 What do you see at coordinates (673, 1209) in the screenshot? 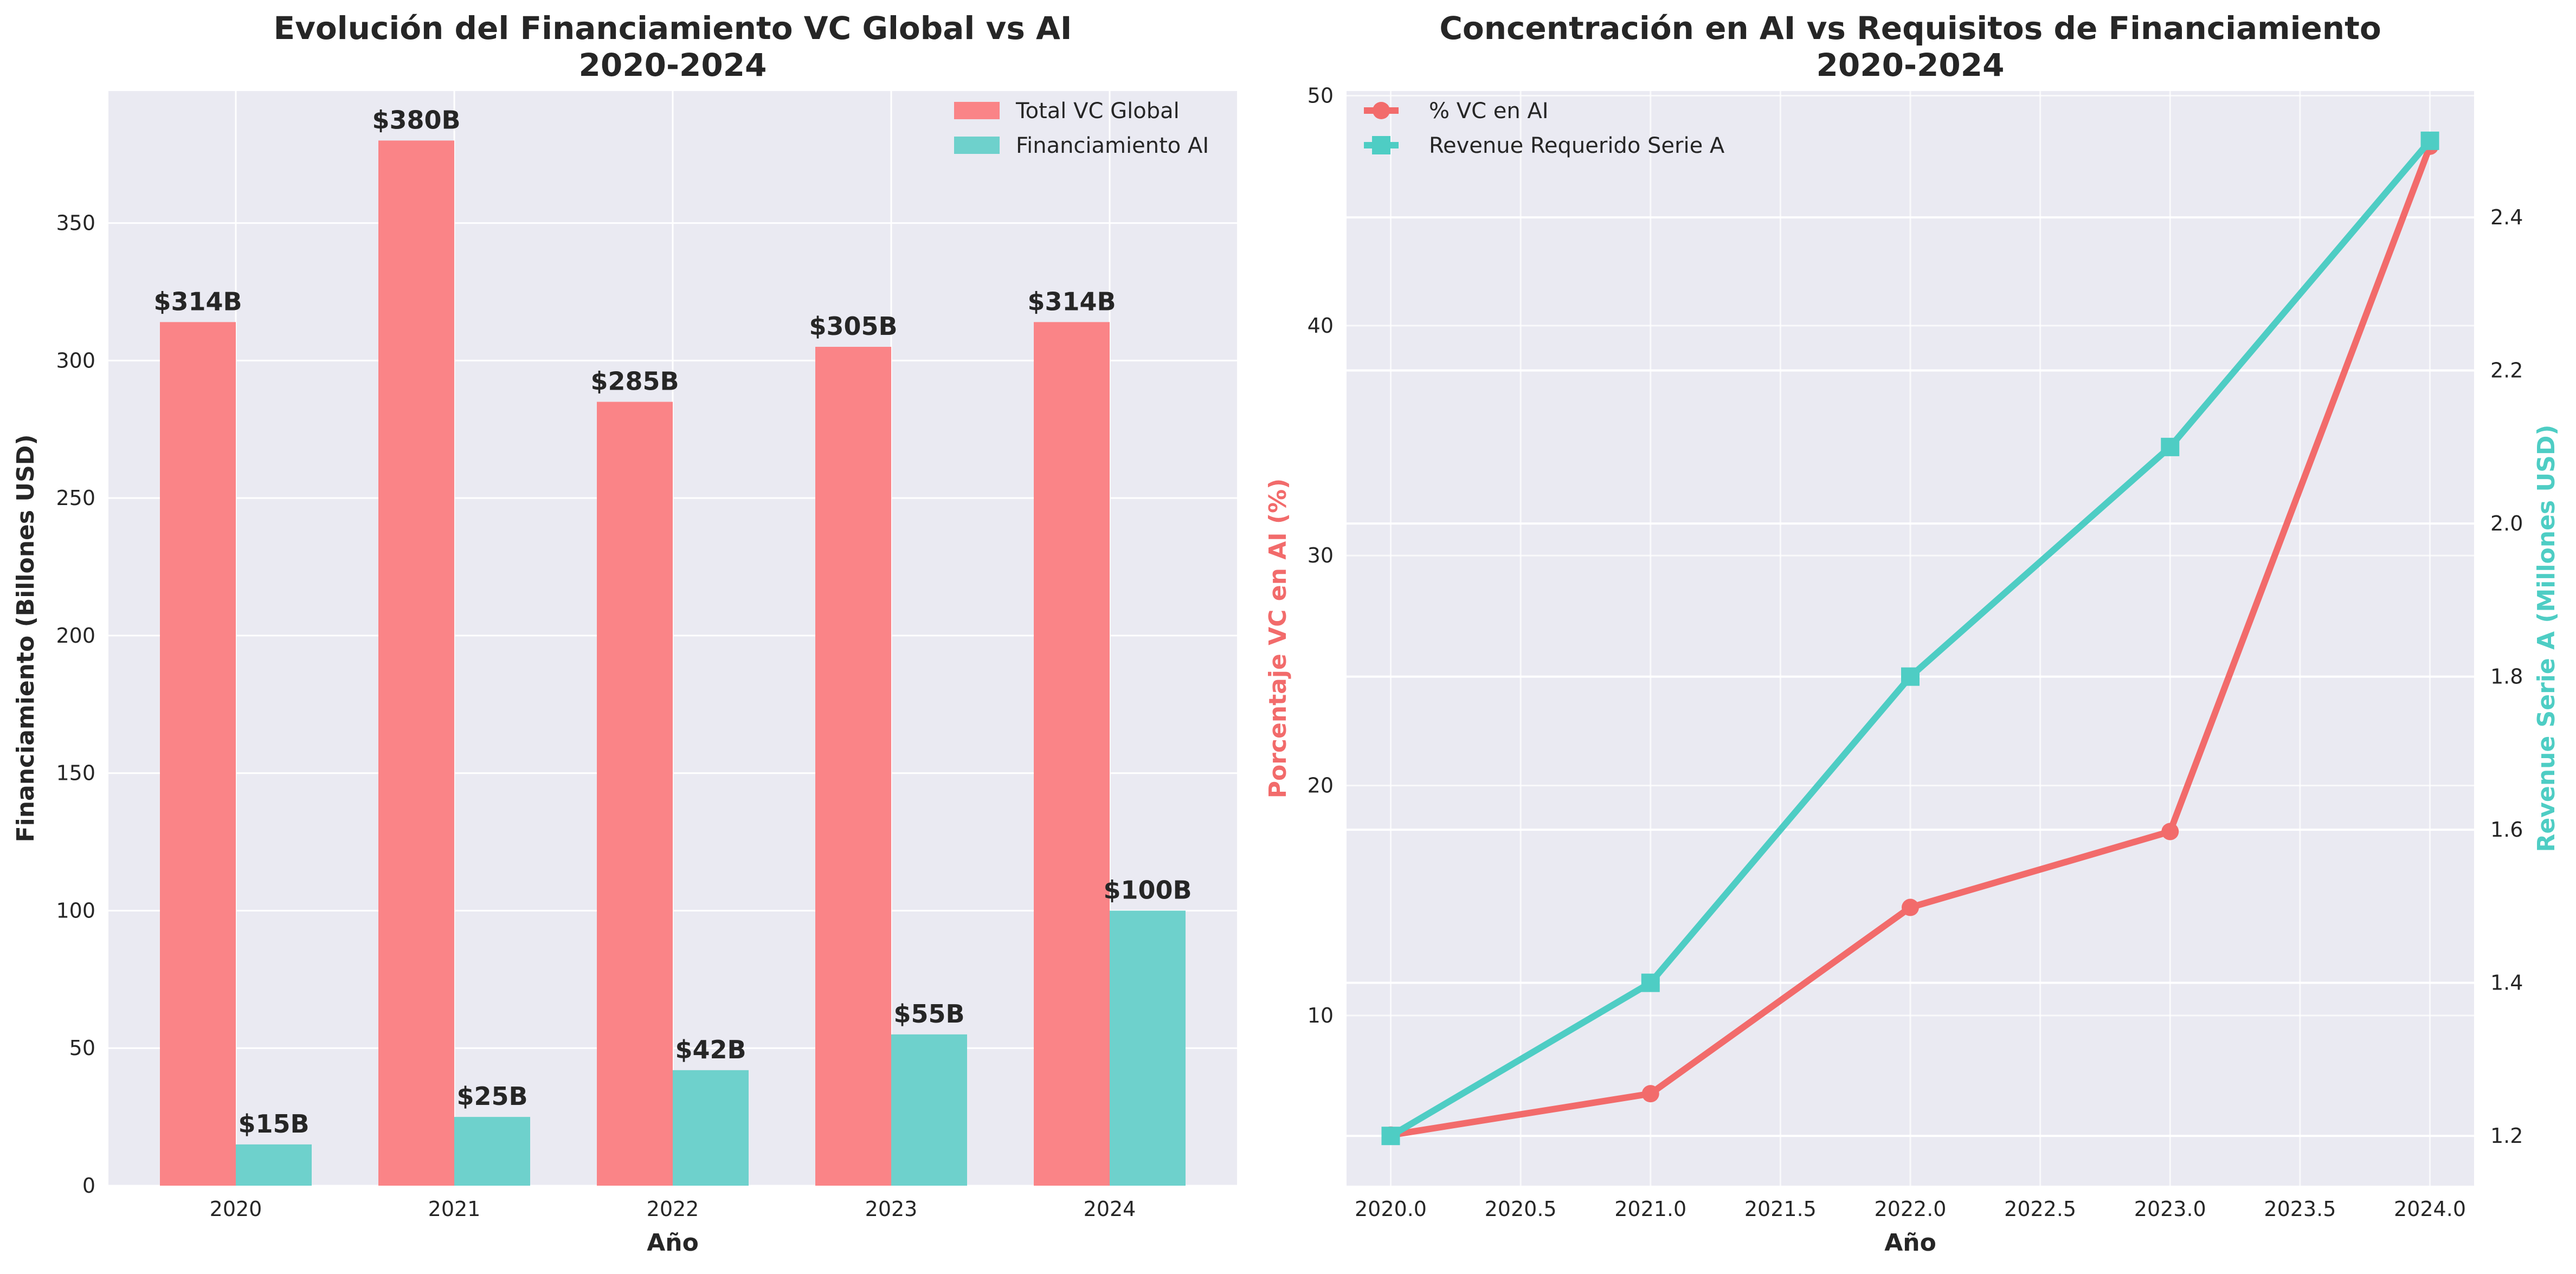
I see `x-tick-label: 2022` at bounding box center [673, 1209].